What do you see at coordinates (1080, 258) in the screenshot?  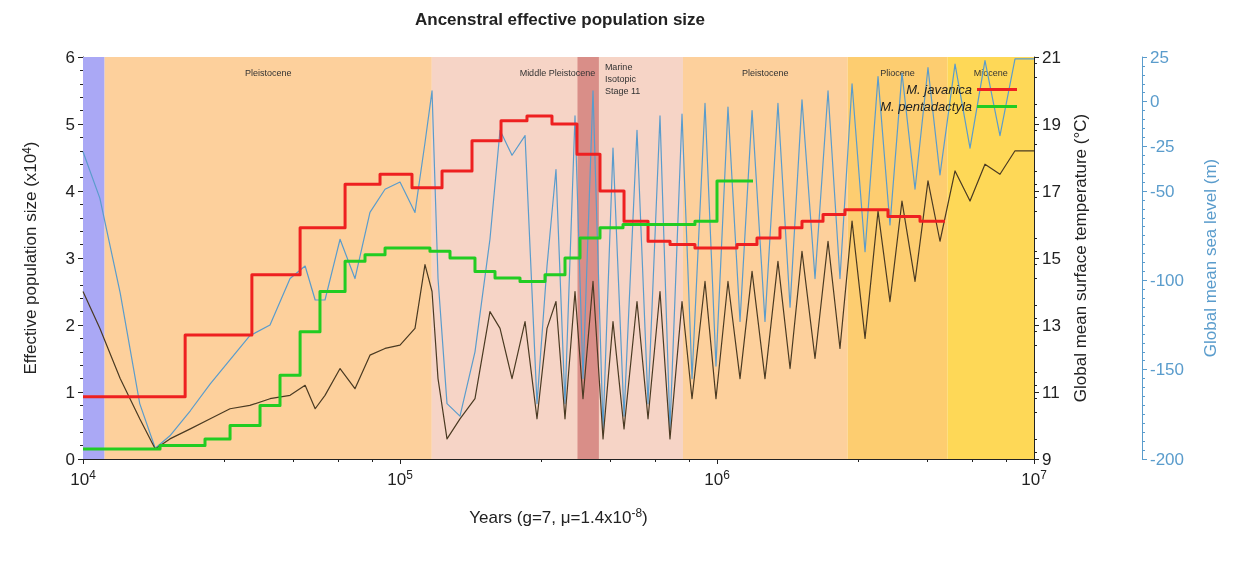 I see `y2-axis-title: Global mean surface temperature (°C)` at bounding box center [1080, 258].